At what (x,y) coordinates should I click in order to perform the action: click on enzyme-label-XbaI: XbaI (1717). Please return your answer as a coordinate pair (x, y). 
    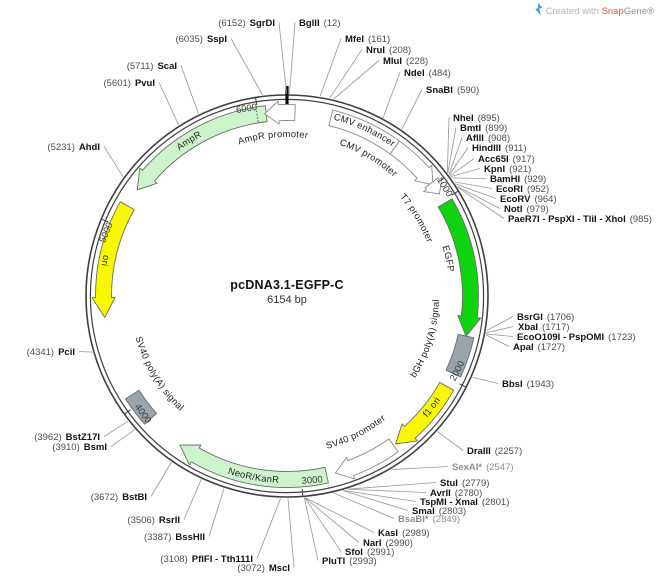
    Looking at the image, I should click on (544, 327).